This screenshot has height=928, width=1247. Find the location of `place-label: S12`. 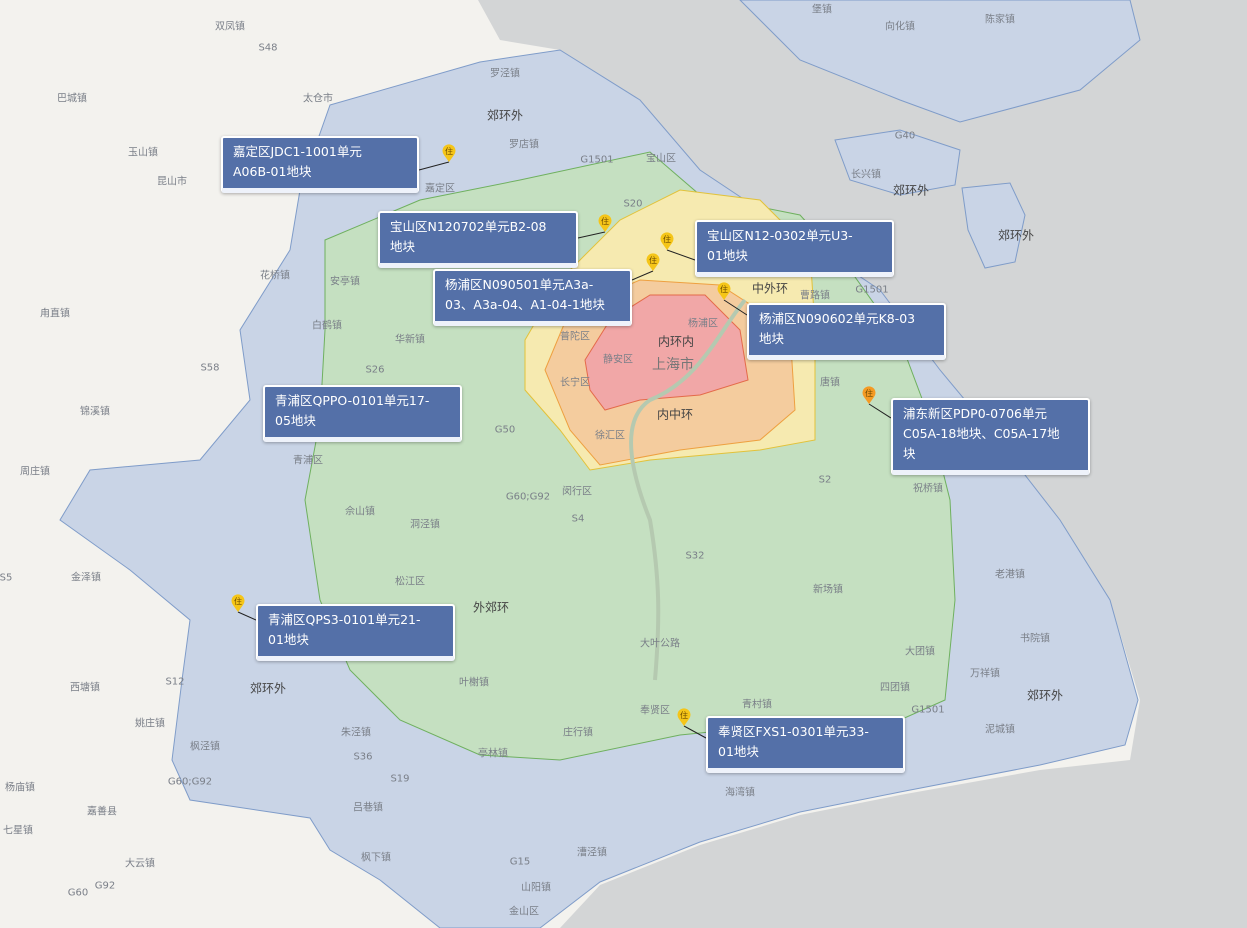

place-label: S12 is located at coordinates (175, 682).